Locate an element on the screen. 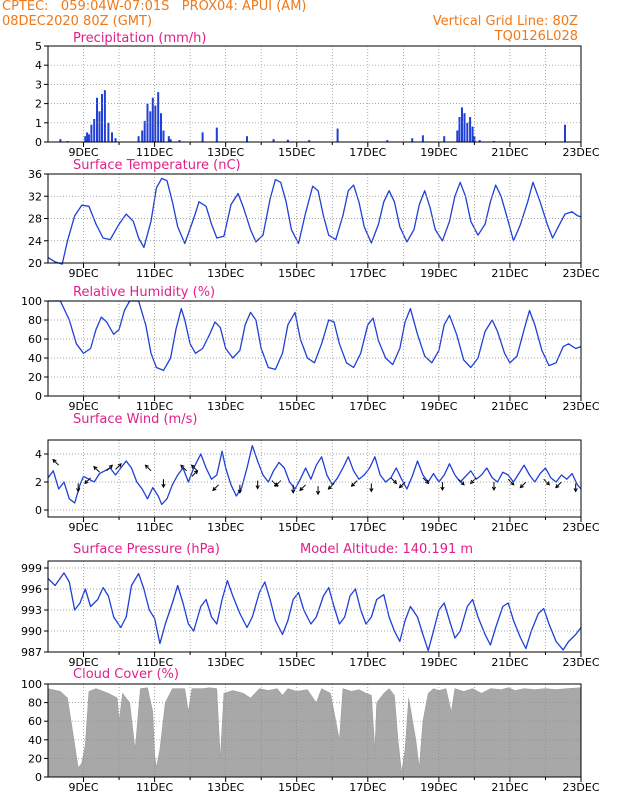 The image size is (618, 800). panel-title: Precipitation (mm/h) is located at coordinates (139, 38).